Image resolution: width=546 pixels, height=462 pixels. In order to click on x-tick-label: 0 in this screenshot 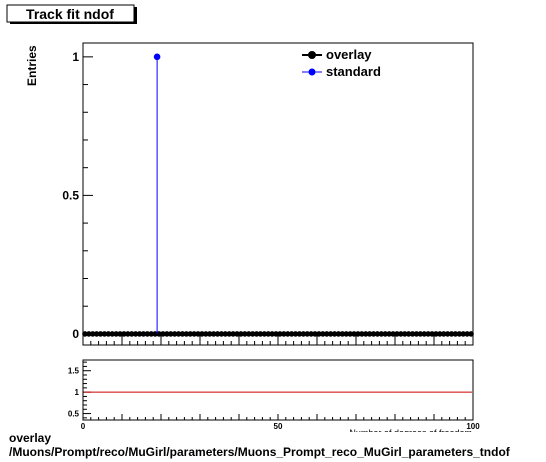, I will do `click(83, 426)`.